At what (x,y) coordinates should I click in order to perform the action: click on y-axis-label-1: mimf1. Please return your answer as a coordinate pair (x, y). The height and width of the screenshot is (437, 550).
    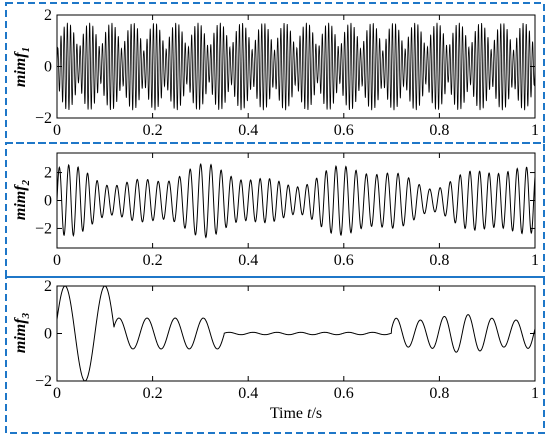
    Looking at the image, I should click on (22, 67).